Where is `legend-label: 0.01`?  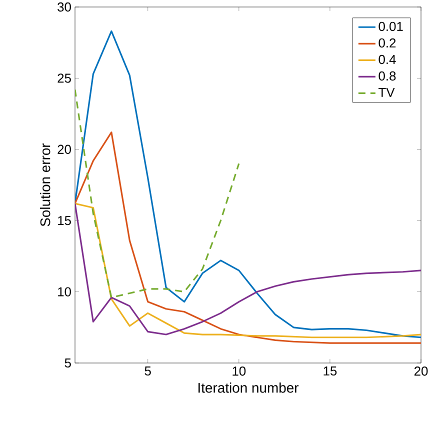 legend-label: 0.01 is located at coordinates (390, 27).